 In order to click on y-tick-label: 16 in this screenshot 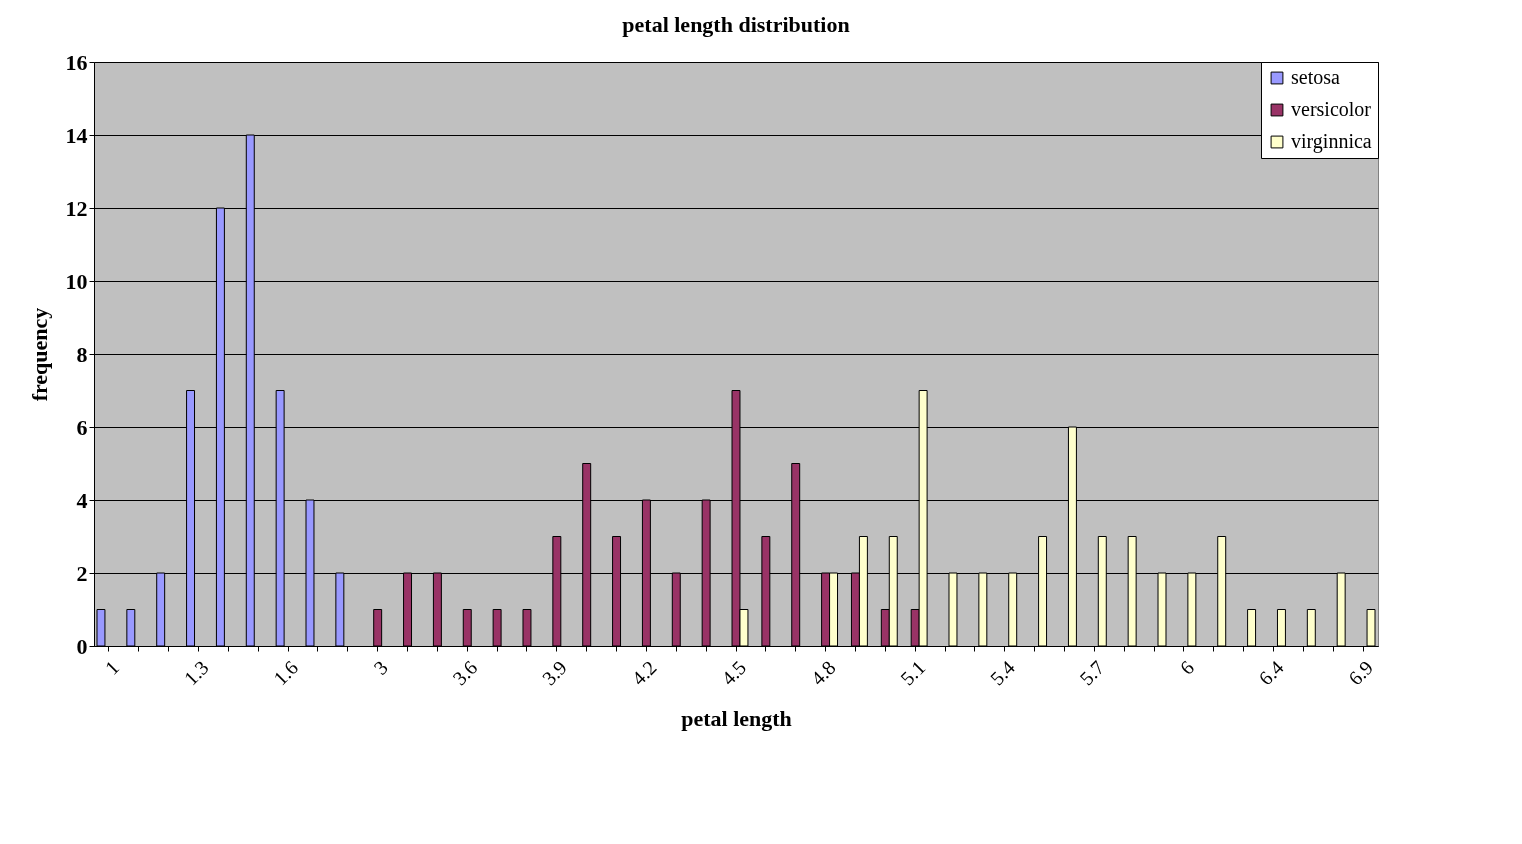, I will do `click(76, 62)`.